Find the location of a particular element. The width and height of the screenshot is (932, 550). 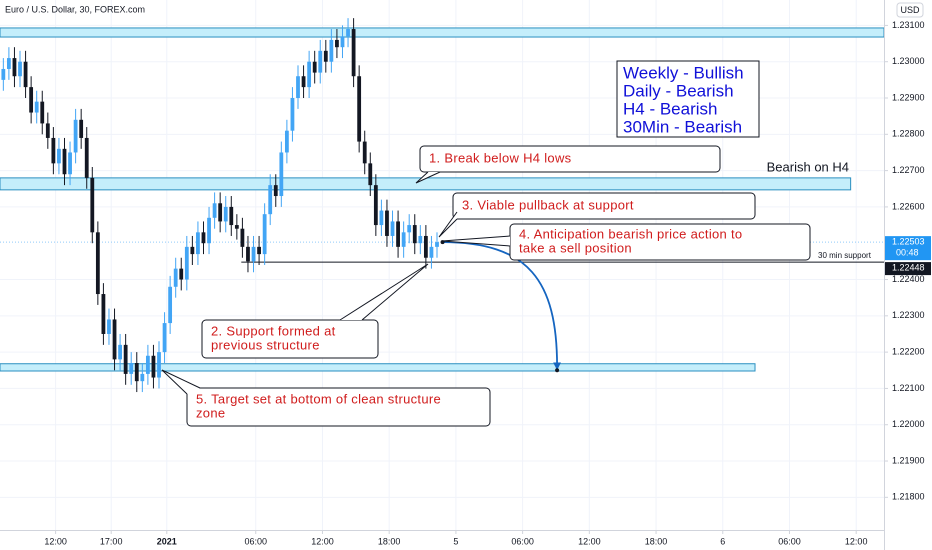

callout-text: previous structure is located at coordinates (265, 344).